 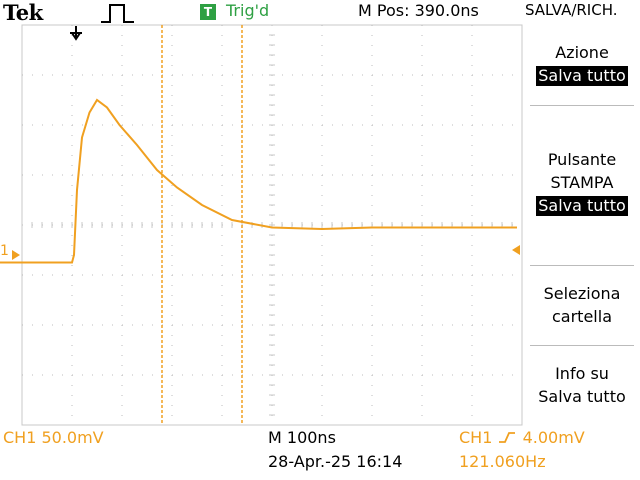 I want to click on trigger-readout: CH1 4.00mV, so click(x=522, y=437).